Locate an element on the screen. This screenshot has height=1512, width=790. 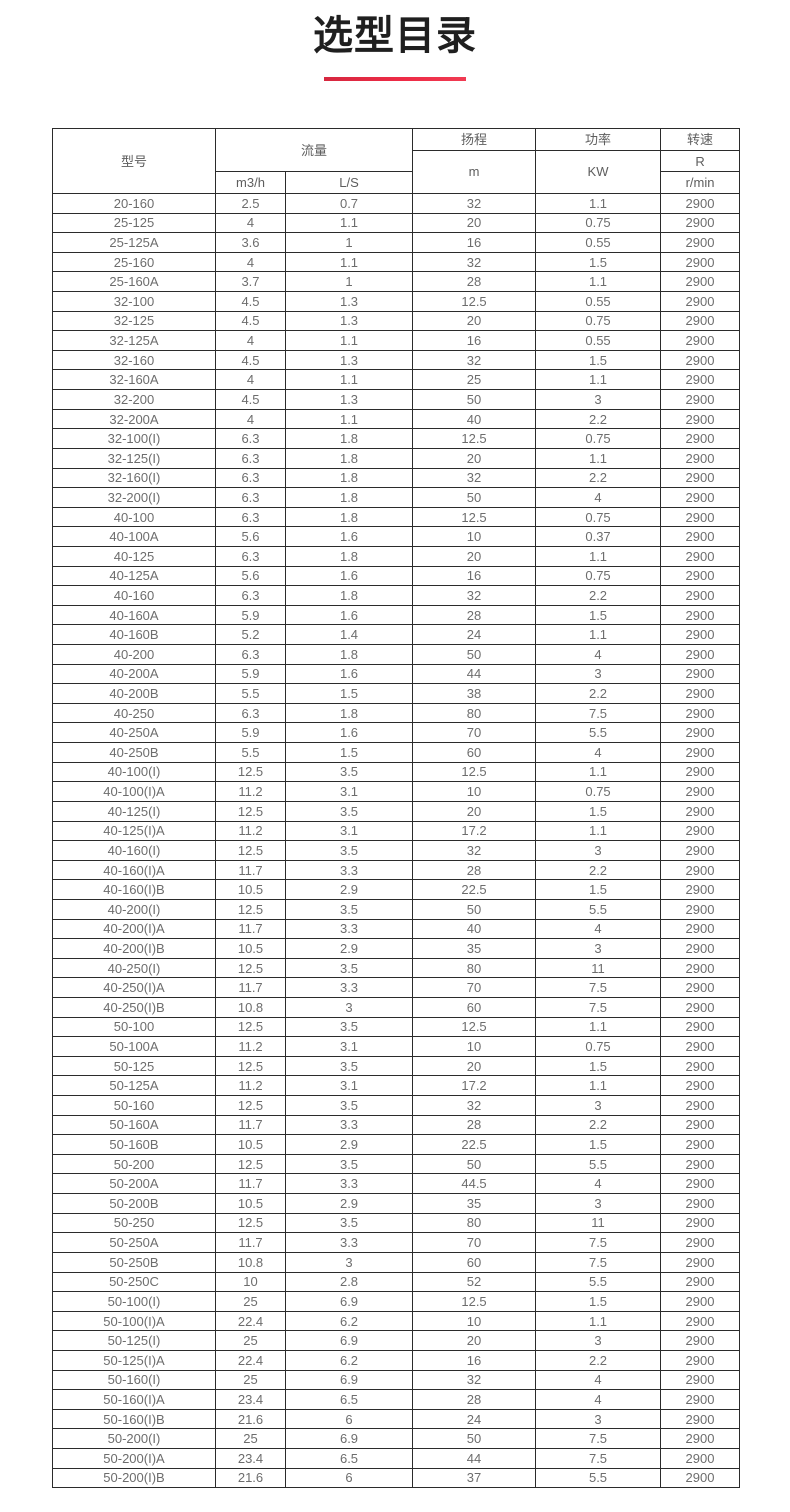
cell-flow-ls: 6.2 is located at coordinates (349, 1360).